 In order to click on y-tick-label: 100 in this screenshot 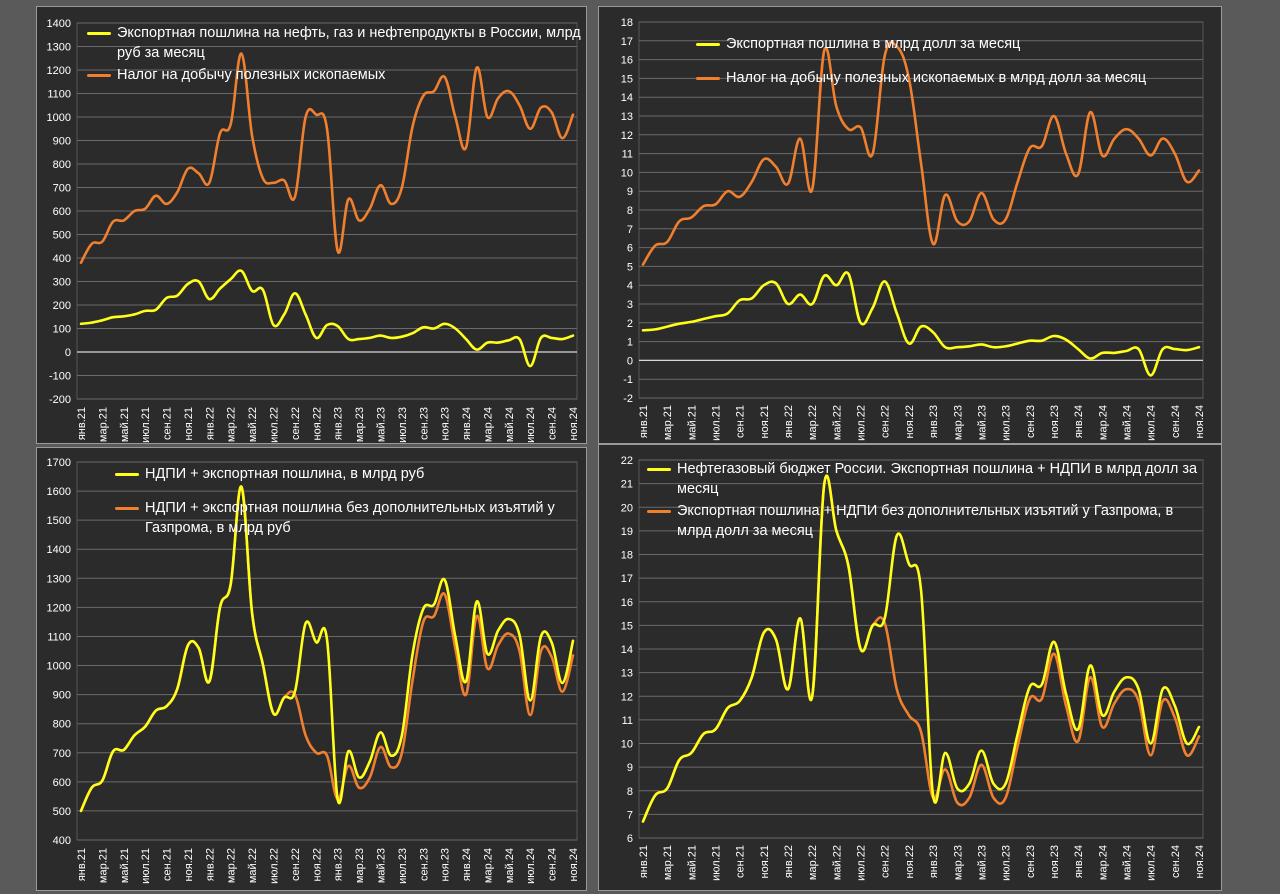, I will do `click(62, 330)`.